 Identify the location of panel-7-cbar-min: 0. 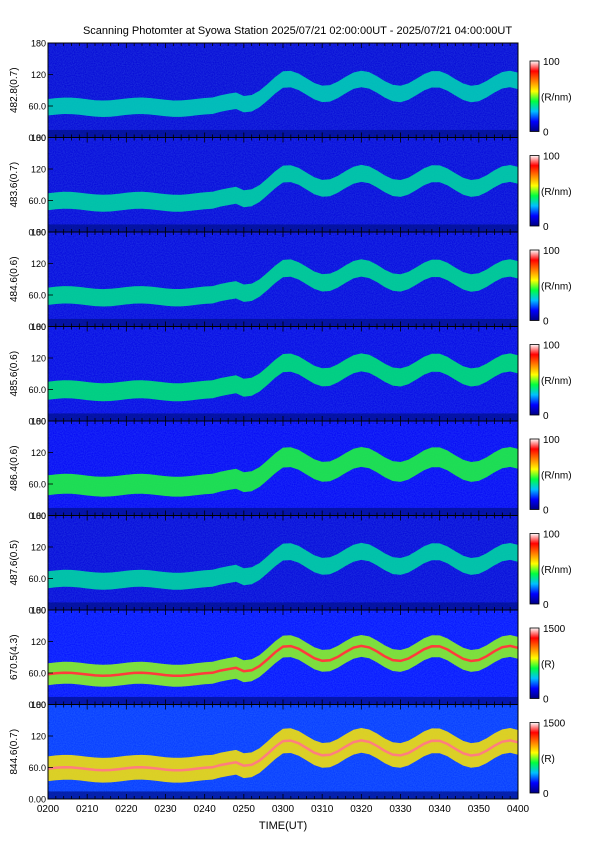
(546, 700).